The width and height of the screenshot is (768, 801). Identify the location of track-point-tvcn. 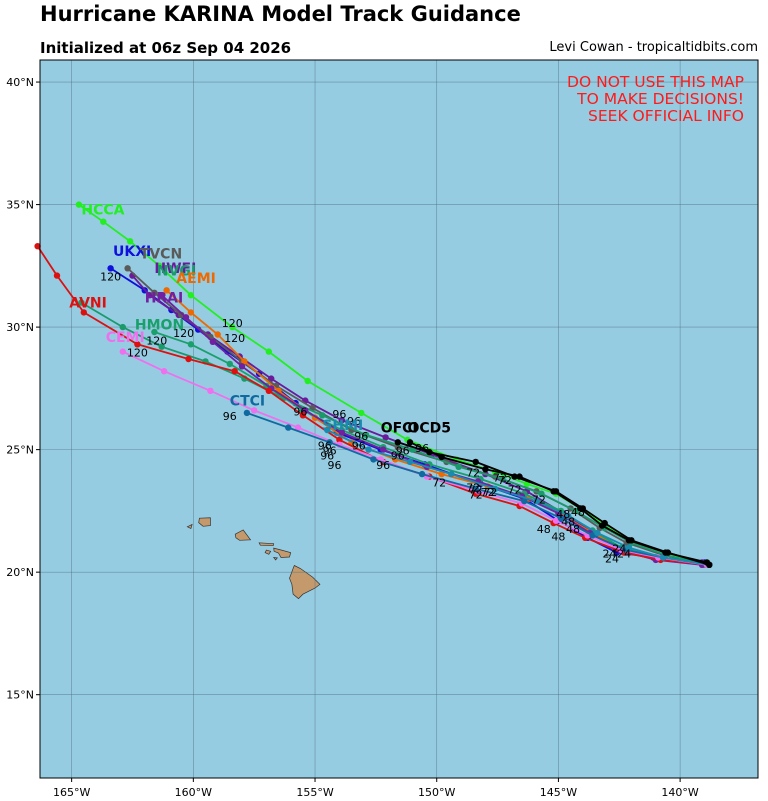
(154, 292).